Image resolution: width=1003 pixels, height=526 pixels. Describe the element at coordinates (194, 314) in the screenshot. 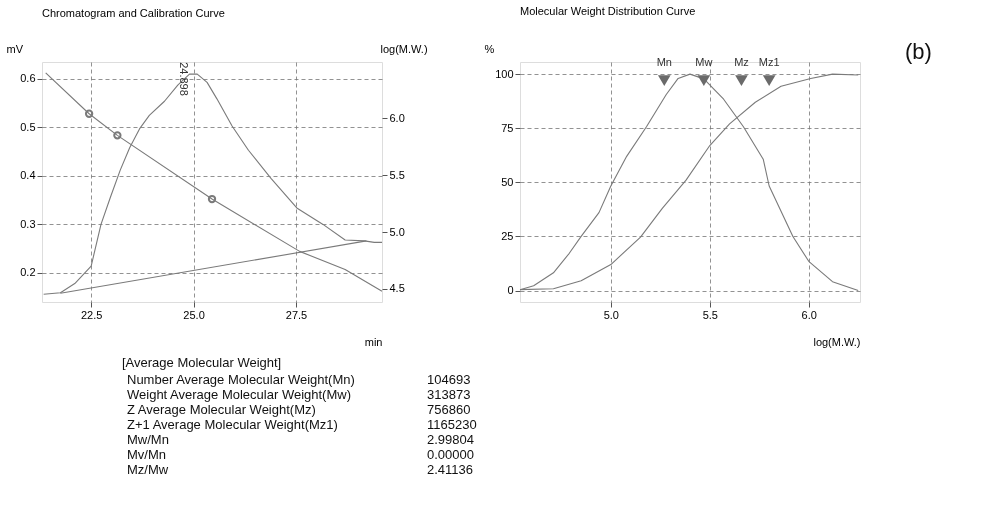

I see `x-tick-label: 25.0` at that location.